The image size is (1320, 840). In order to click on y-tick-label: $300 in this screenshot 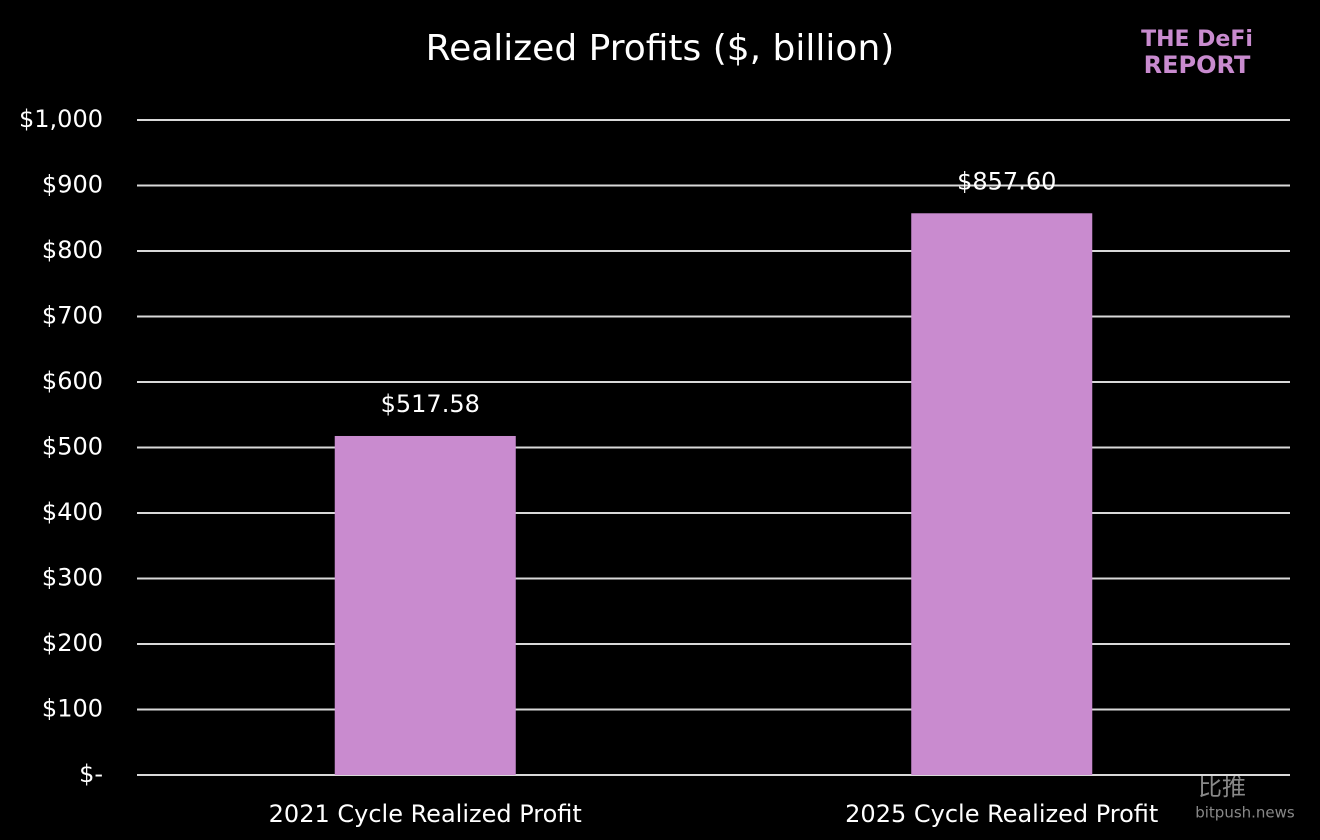, I will do `click(72, 578)`.